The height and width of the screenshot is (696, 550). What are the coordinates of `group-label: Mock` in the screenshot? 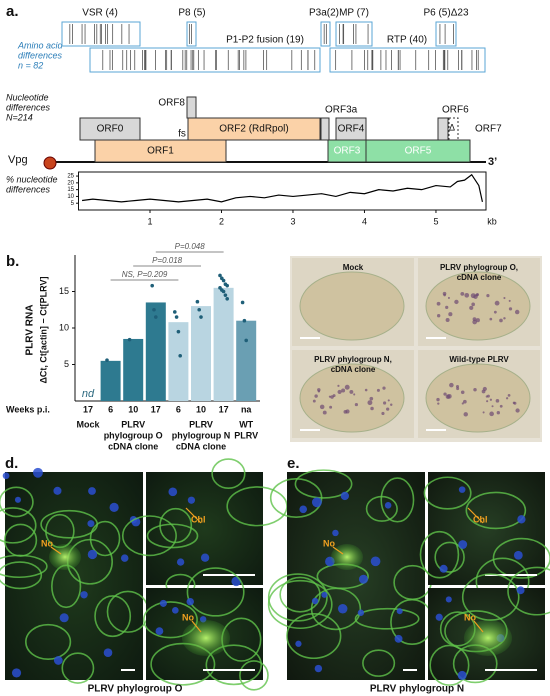 It's located at (88, 424).